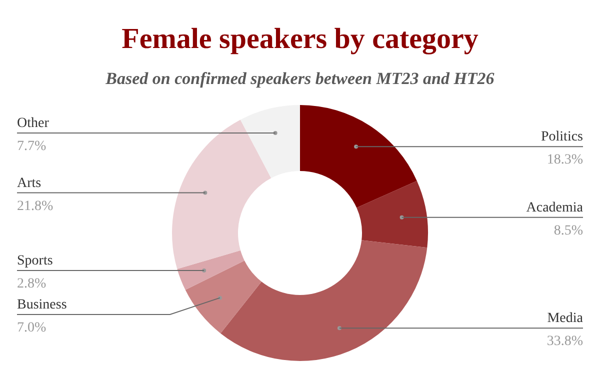 The width and height of the screenshot is (600, 371). What do you see at coordinates (565, 342) in the screenshot?
I see `data-label: 33.8%` at bounding box center [565, 342].